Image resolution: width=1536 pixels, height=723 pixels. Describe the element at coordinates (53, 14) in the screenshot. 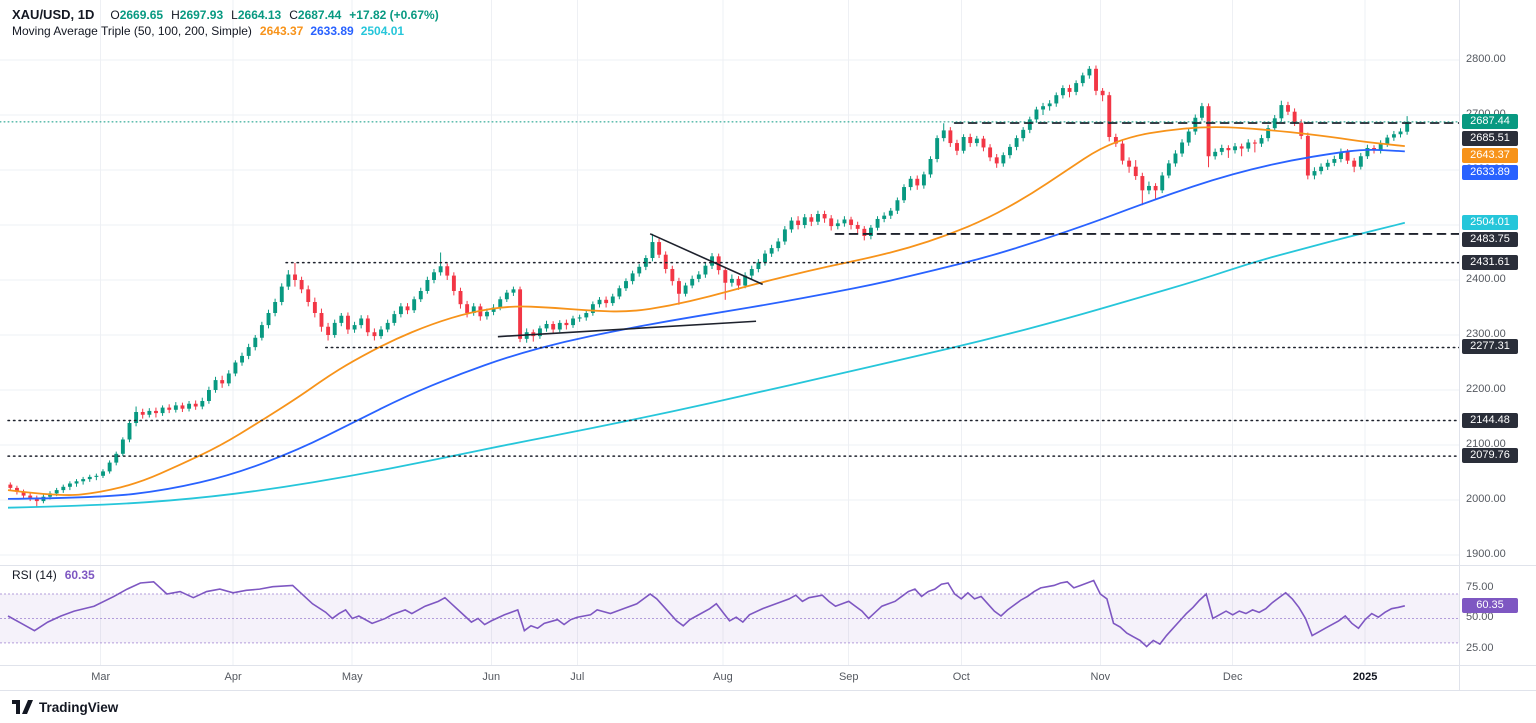

I see `symbol-title: XAU/USD, 1D` at that location.